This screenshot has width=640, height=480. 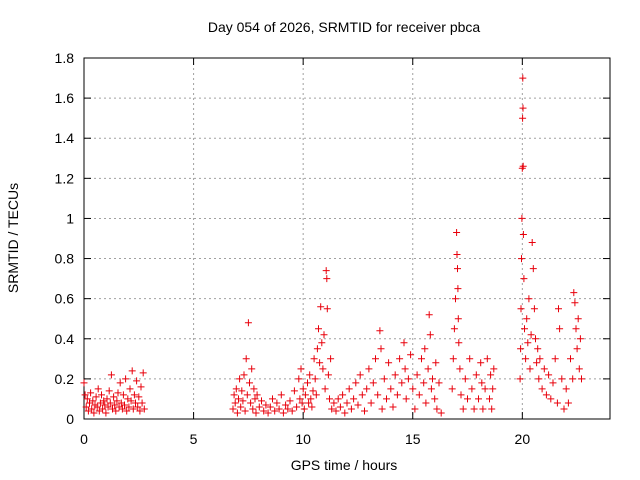 What do you see at coordinates (344, 465) in the screenshot?
I see `x-axis-title: GPS time / hours` at bounding box center [344, 465].